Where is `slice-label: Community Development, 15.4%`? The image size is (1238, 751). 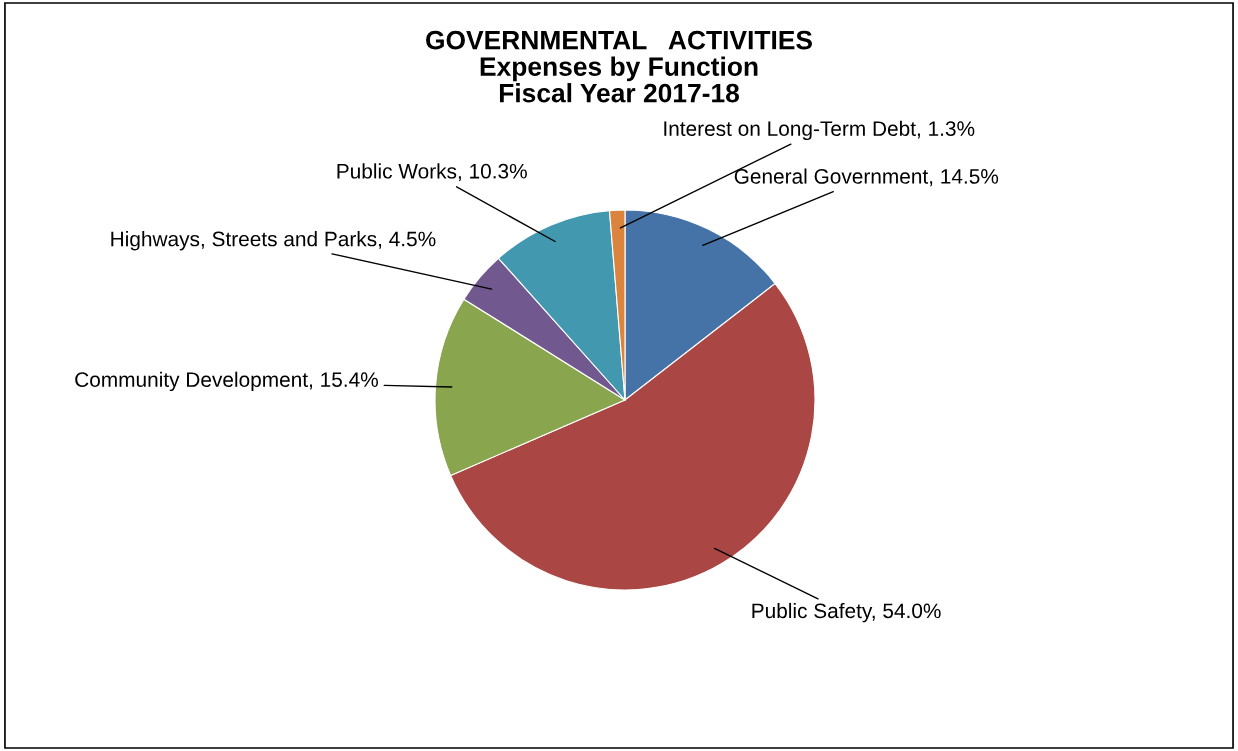 slice-label: Community Development, 15.4% is located at coordinates (226, 381).